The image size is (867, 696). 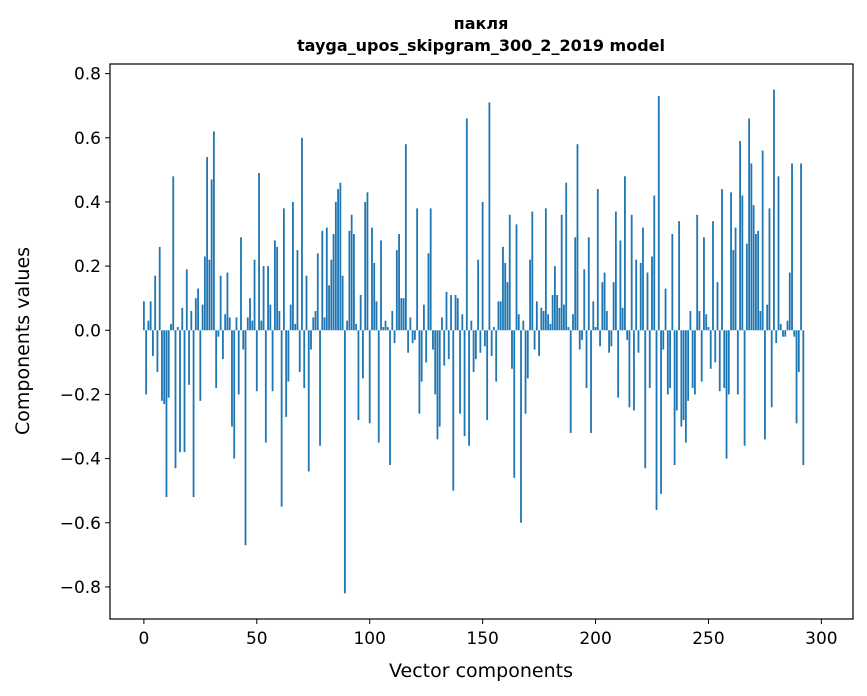 I want to click on x-tick-label: 100, so click(x=369, y=639).